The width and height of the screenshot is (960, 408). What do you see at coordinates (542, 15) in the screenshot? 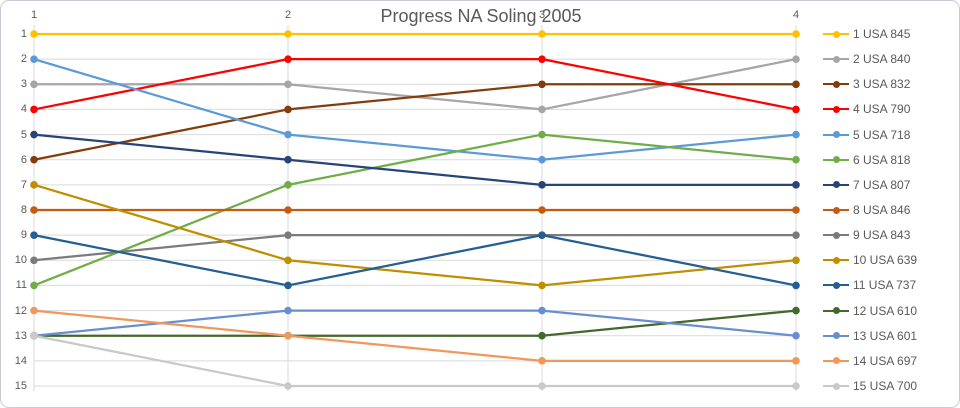
I see `x-tick-label: 3` at bounding box center [542, 15].